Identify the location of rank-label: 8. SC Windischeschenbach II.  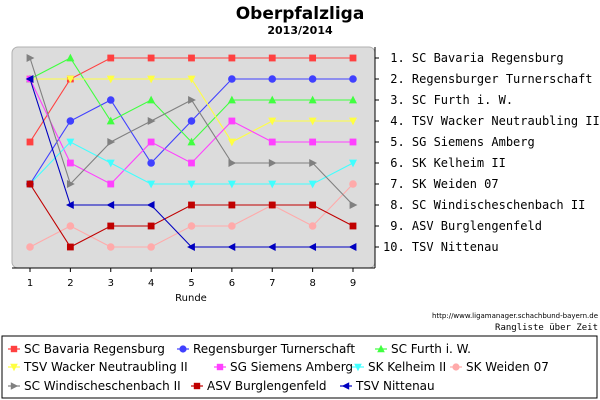
(484, 205).